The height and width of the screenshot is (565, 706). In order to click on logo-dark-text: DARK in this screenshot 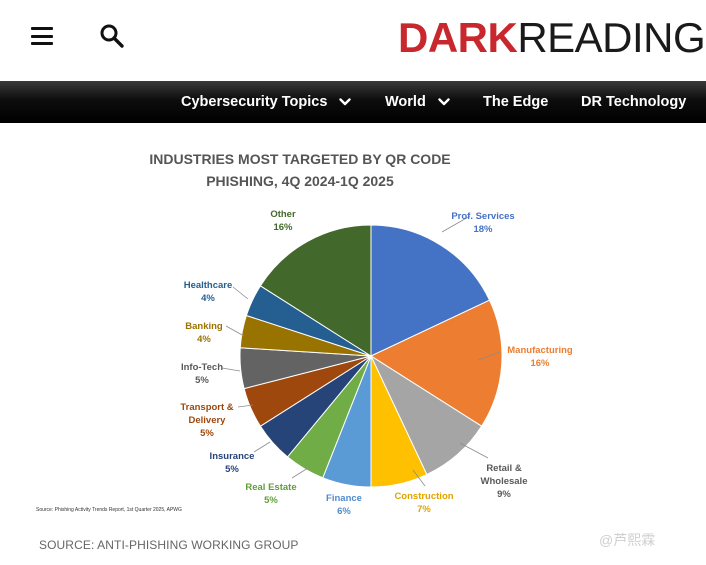, I will do `click(458, 37)`.